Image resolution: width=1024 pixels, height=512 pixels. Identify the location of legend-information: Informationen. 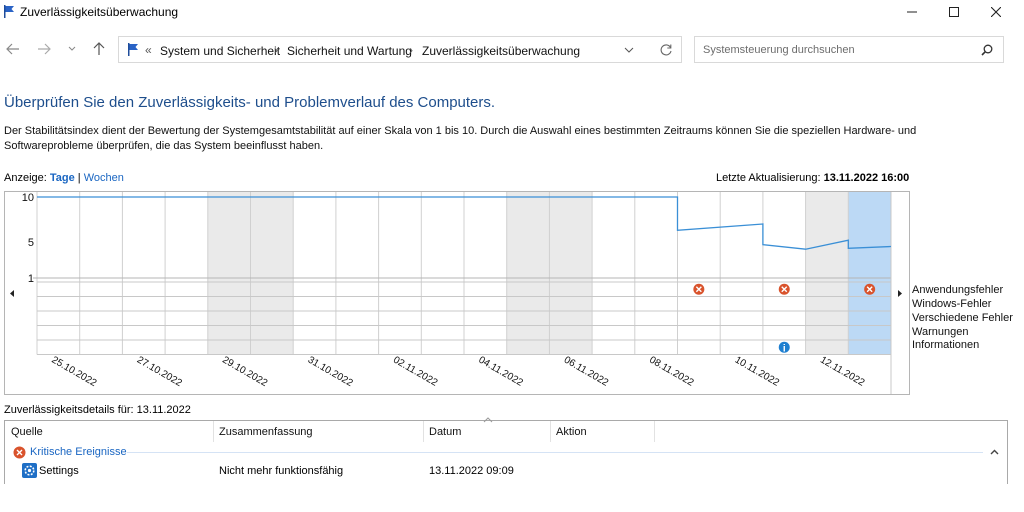
(946, 345).